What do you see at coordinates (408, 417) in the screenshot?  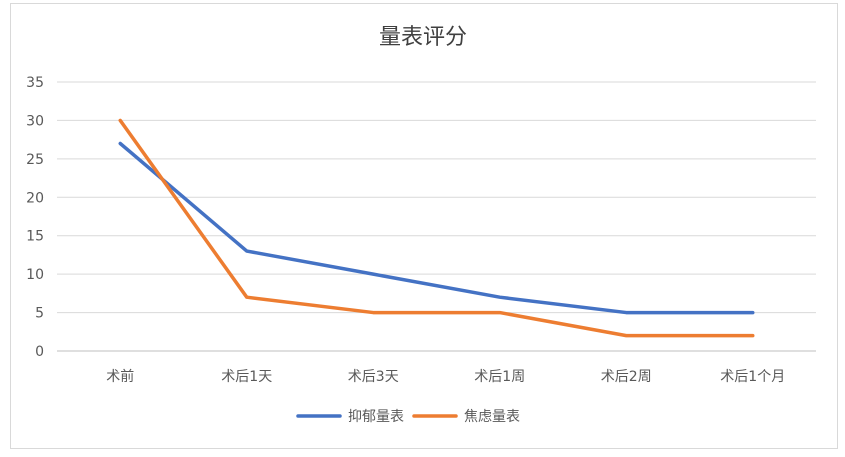 I see `legend: 抑郁量表 焦虑量表` at bounding box center [408, 417].